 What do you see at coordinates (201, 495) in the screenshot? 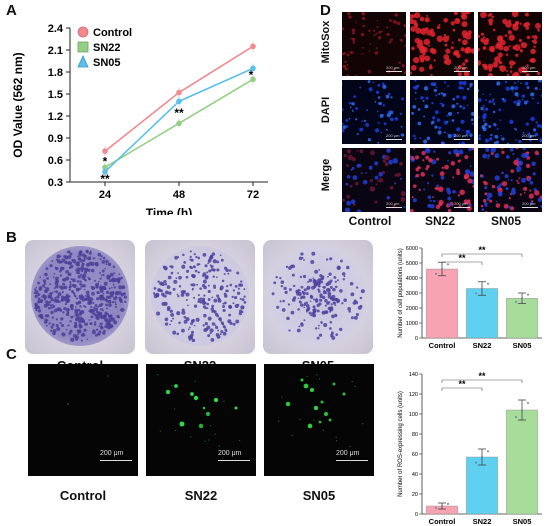
I see `ros-label-sn22: SN22` at bounding box center [201, 495].